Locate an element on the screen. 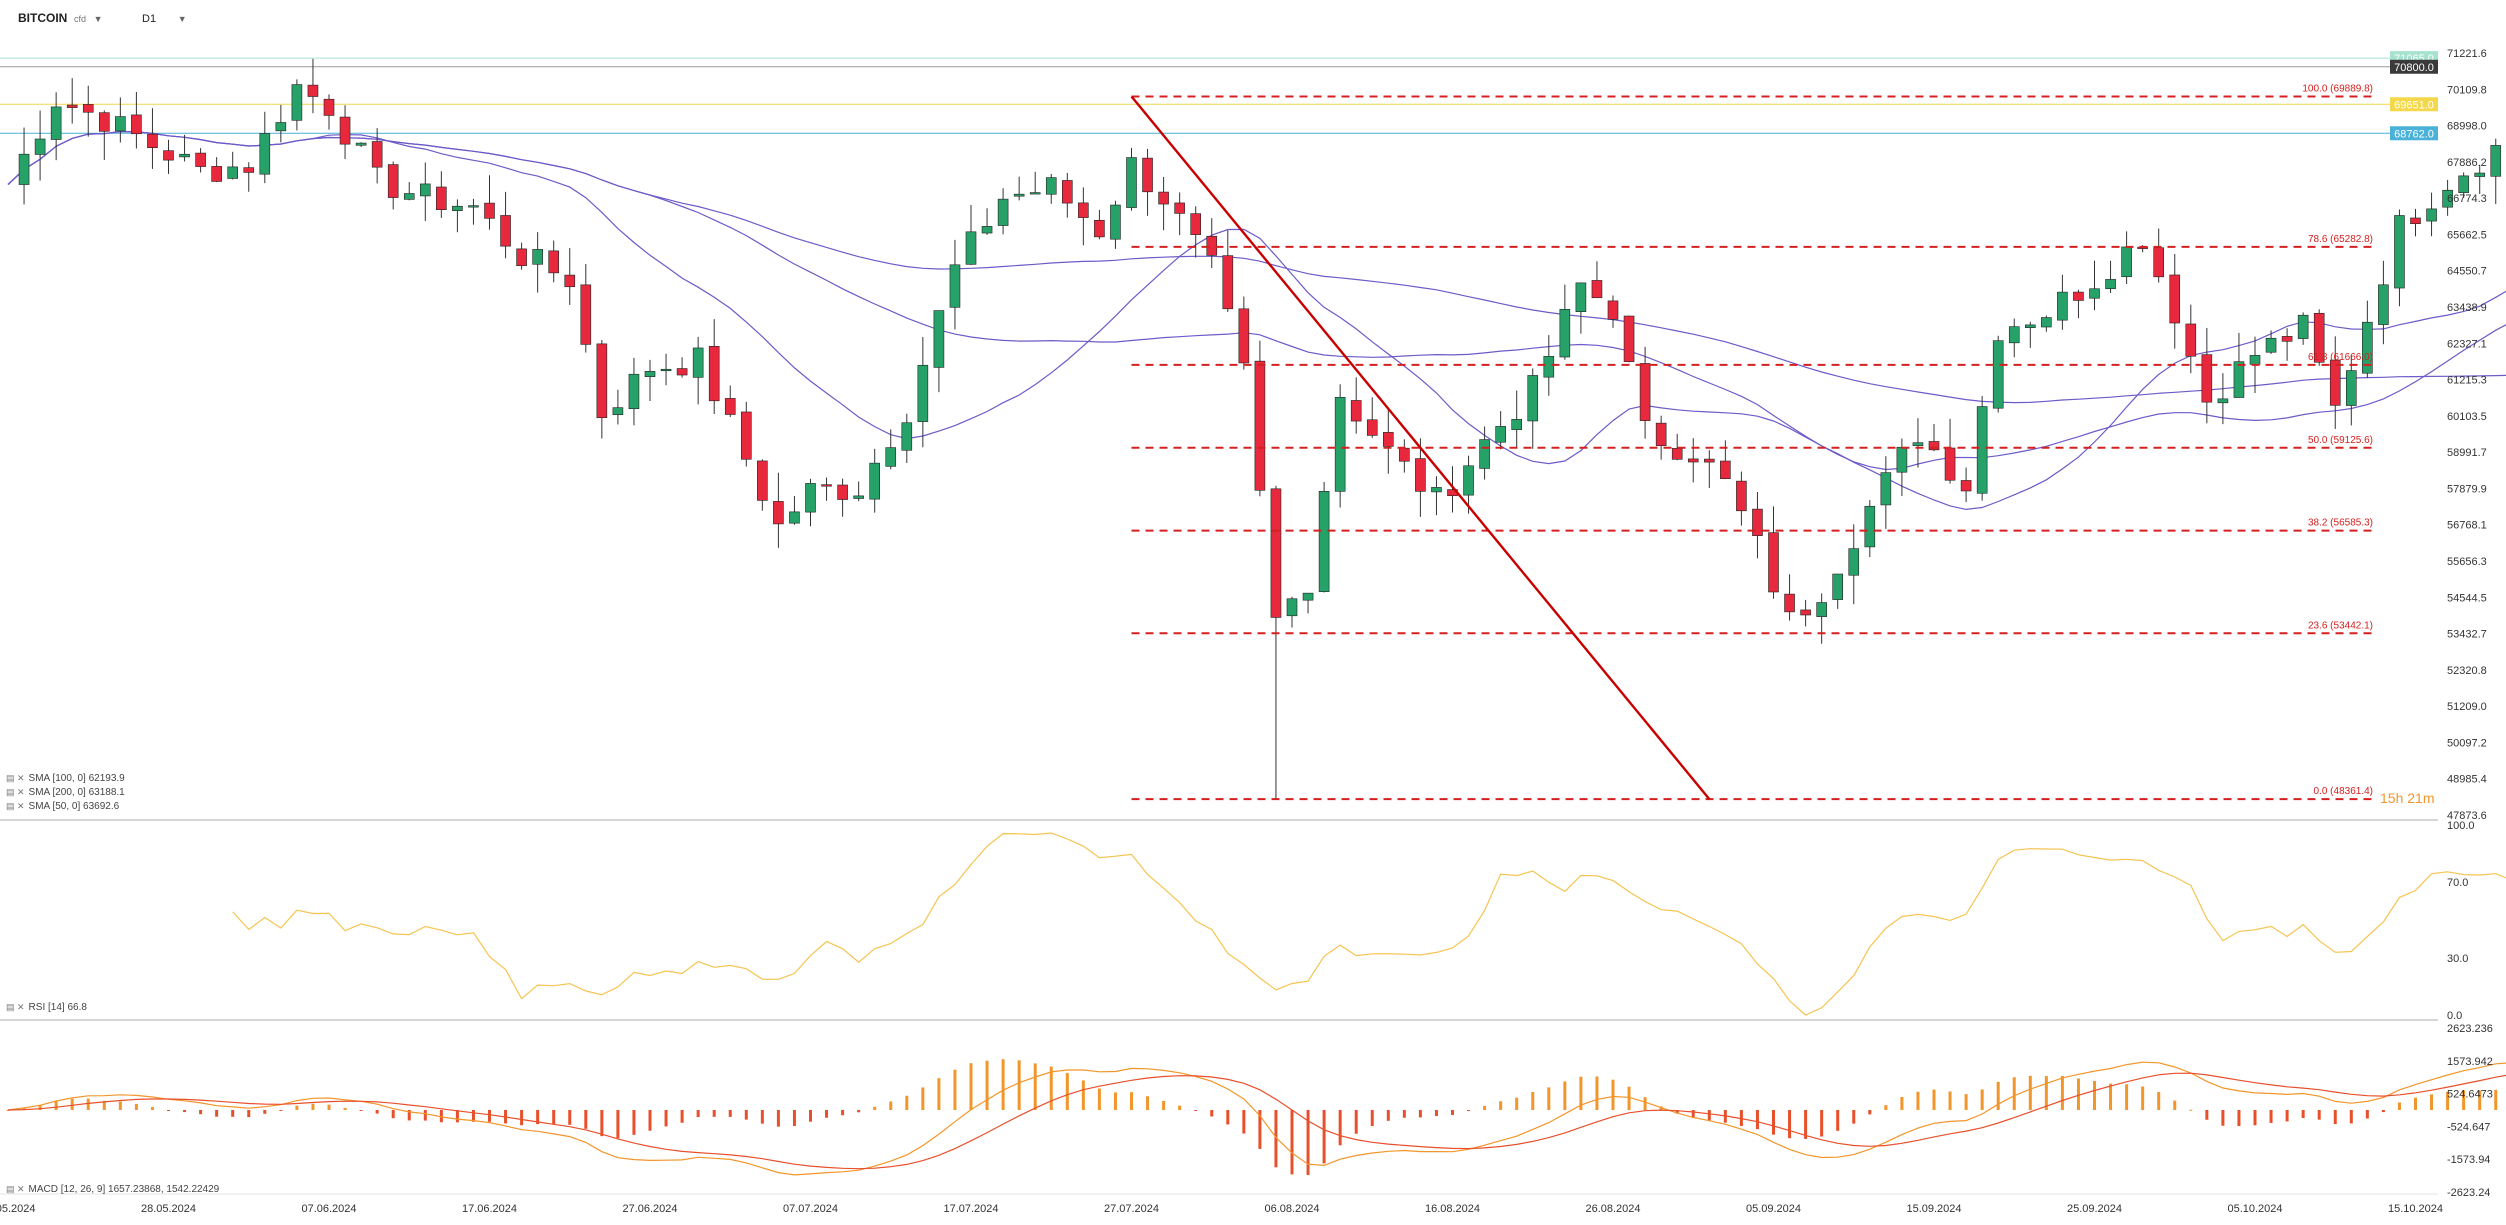 The image size is (2506, 1225). timeframe-selector: D1 ▼ is located at coordinates (164, 17).